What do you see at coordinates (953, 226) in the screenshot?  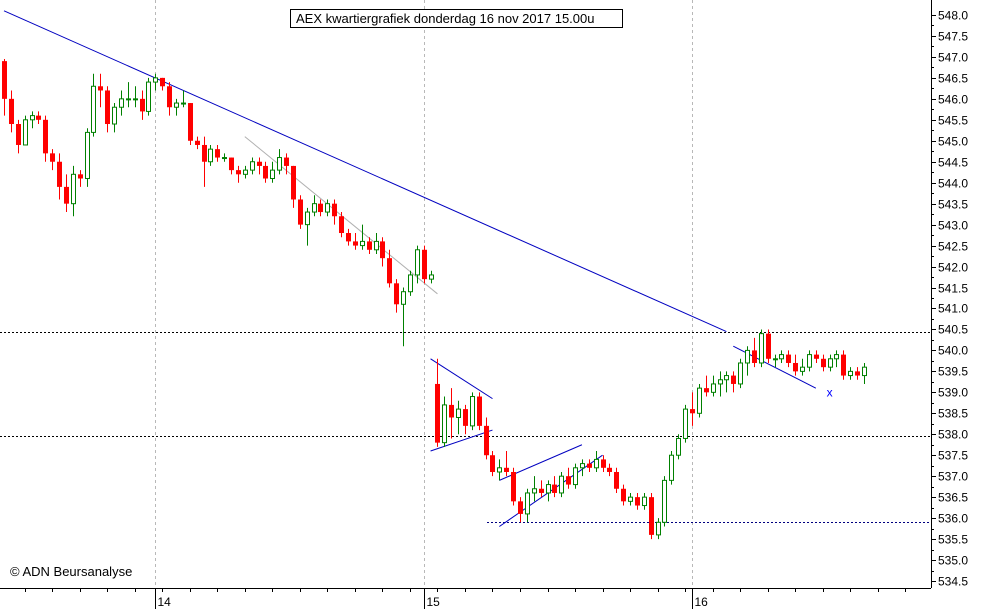 I see `y-tick-label: 543.0` at bounding box center [953, 226].